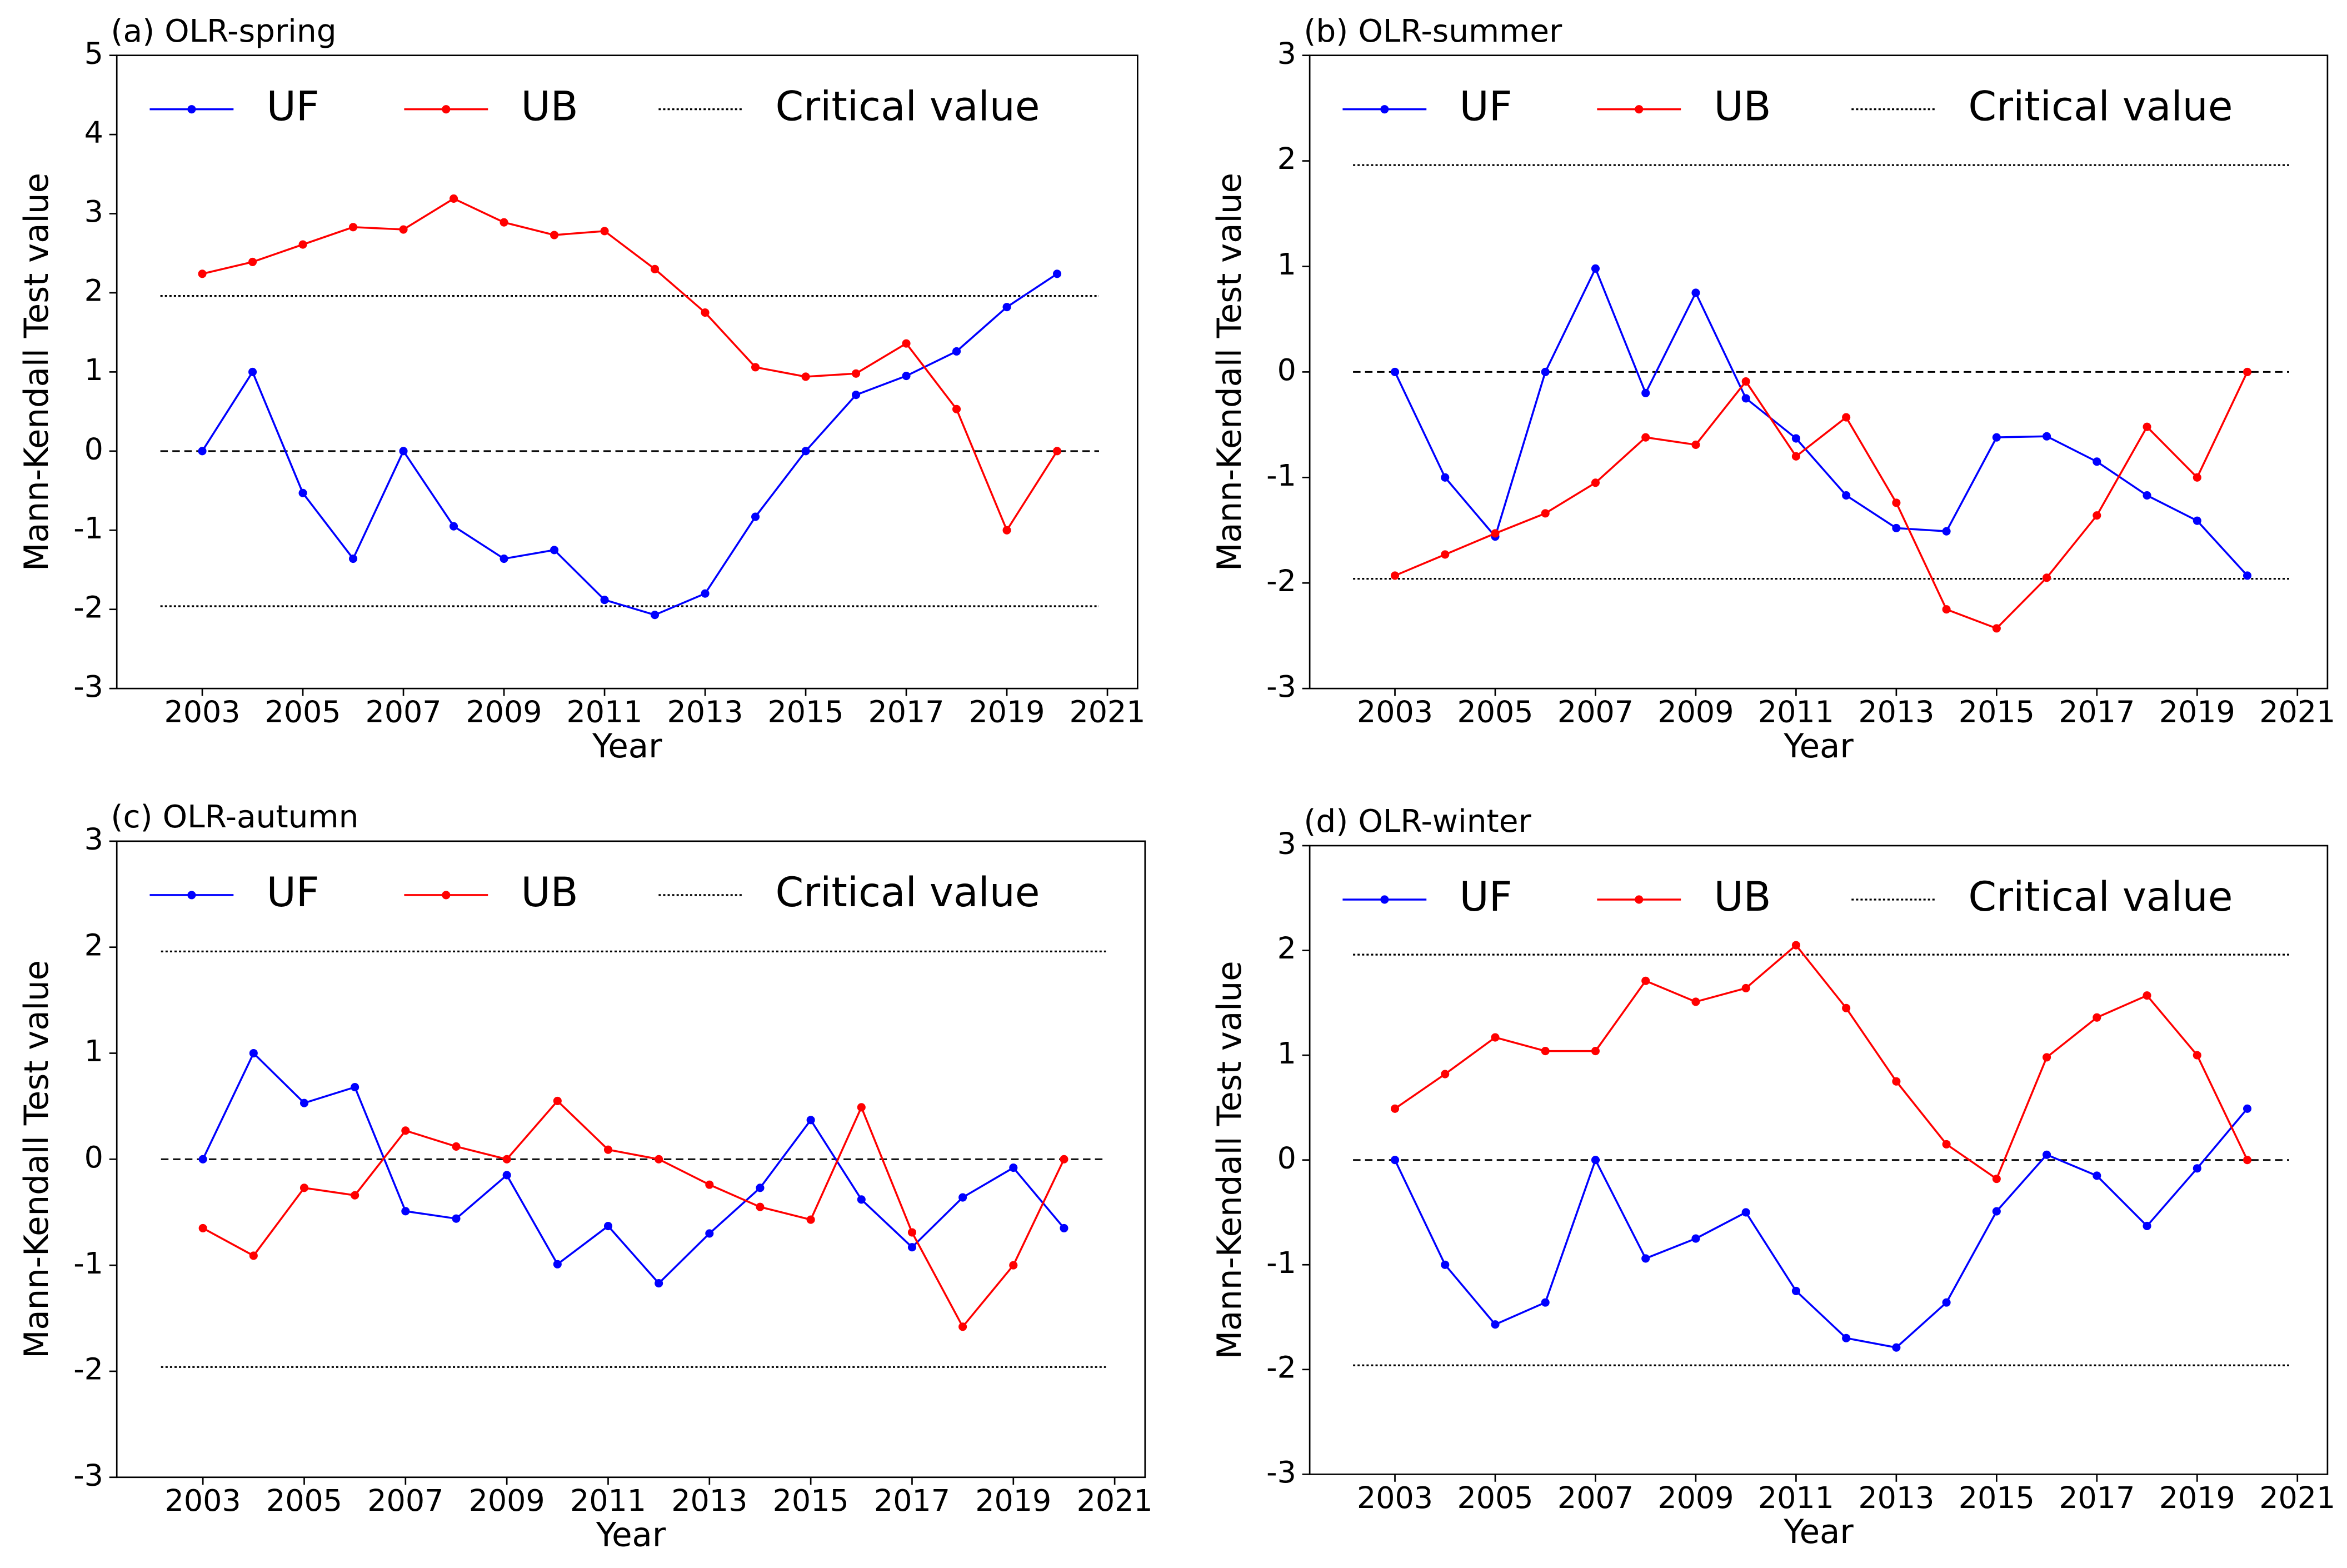 Image resolution: width=2347 pixels, height=1568 pixels. Describe the element at coordinates (2297, 712) in the screenshot. I see `x-tick-label: 2021` at that location.